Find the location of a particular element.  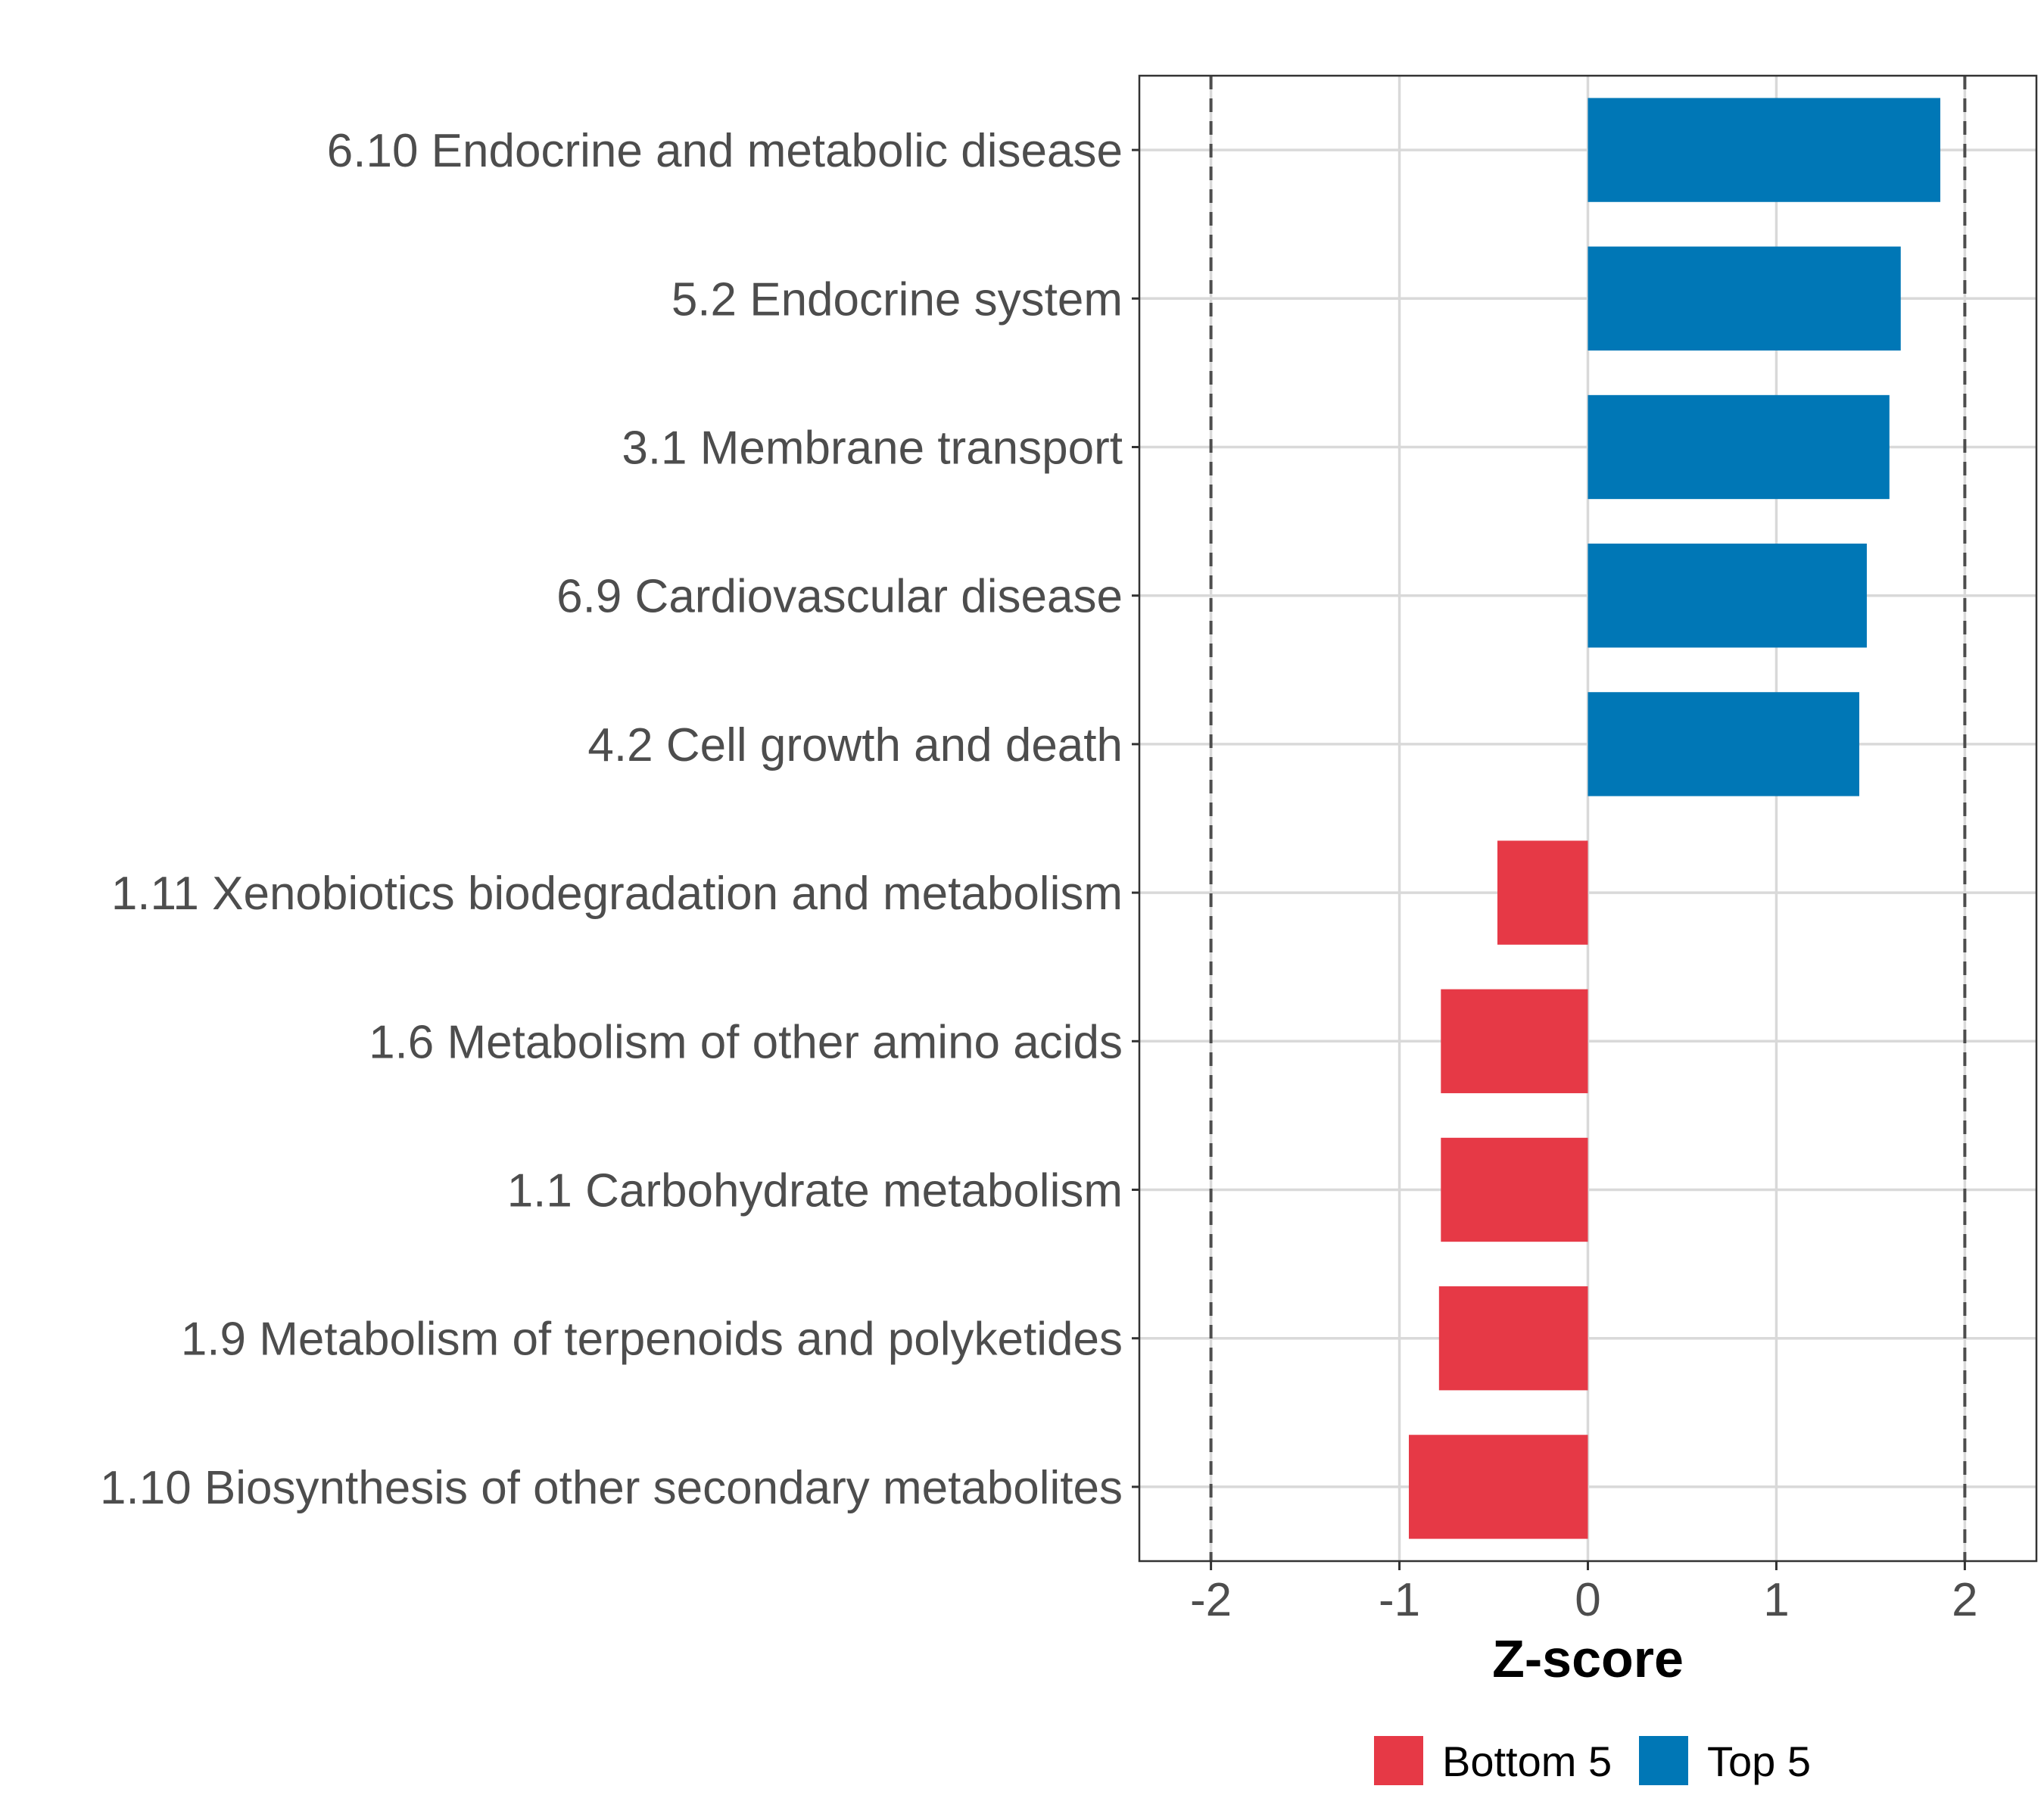

x-tick-label: 2 is located at coordinates (1964, 1600).